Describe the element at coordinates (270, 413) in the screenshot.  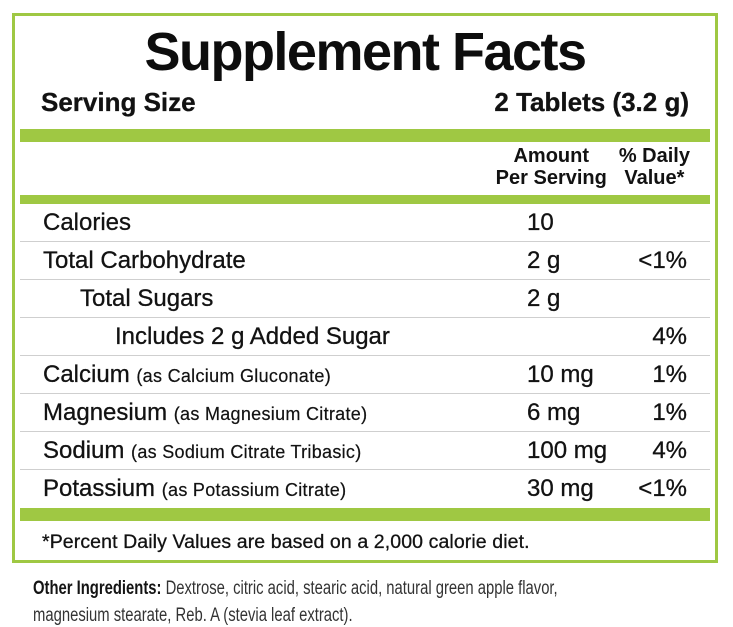
I see `nutrient-source: (as Magnesium Citrate)` at that location.